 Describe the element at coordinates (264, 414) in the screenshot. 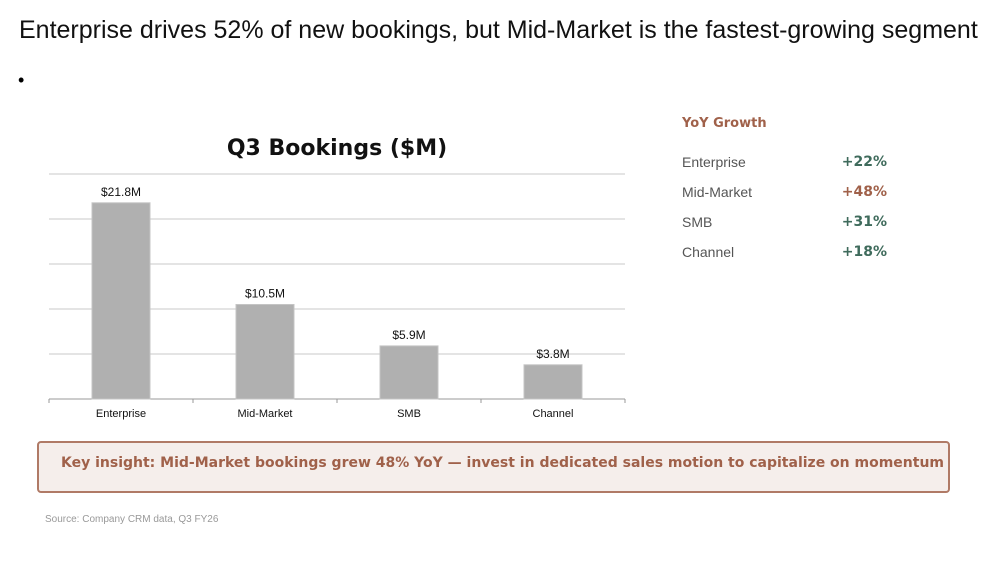

I see `x-tick-label: Mid-Market` at that location.